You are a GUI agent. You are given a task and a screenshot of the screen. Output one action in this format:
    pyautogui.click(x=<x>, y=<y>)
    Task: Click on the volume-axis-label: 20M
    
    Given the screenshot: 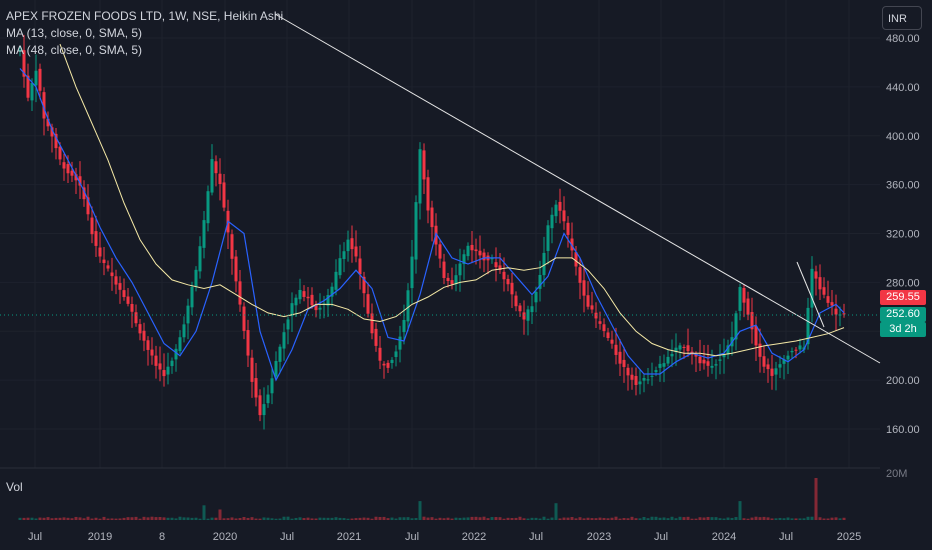 What is the action you would take?
    pyautogui.click(x=896, y=474)
    